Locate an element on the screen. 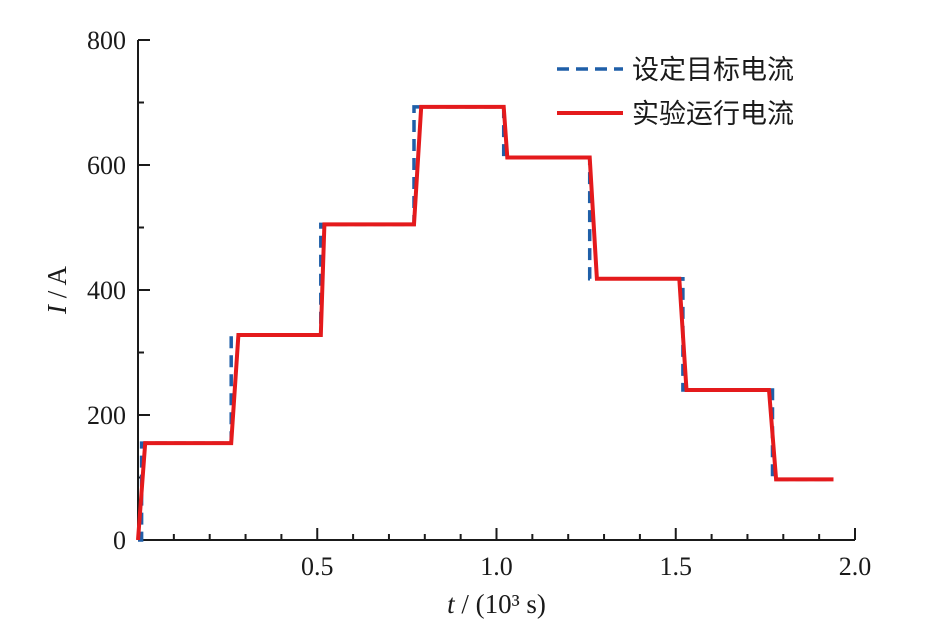 The width and height of the screenshot is (933, 631). x-tick-label: 2.0 is located at coordinates (855, 566).